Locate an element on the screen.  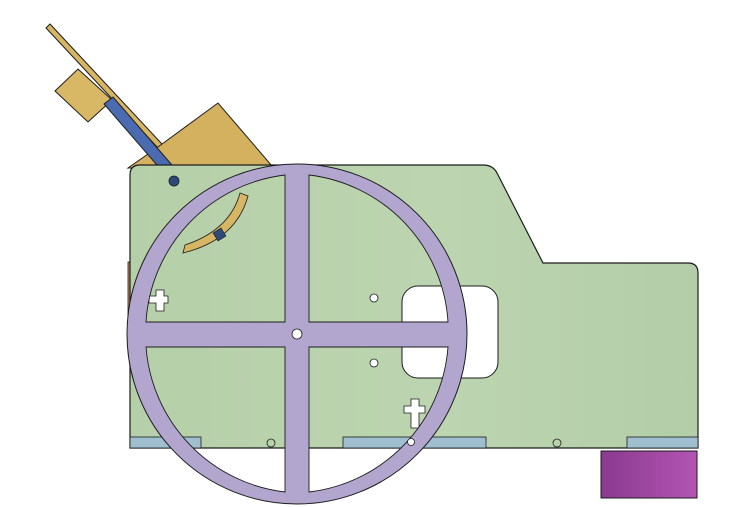
wheel-handle-hole is located at coordinates (411, 442).